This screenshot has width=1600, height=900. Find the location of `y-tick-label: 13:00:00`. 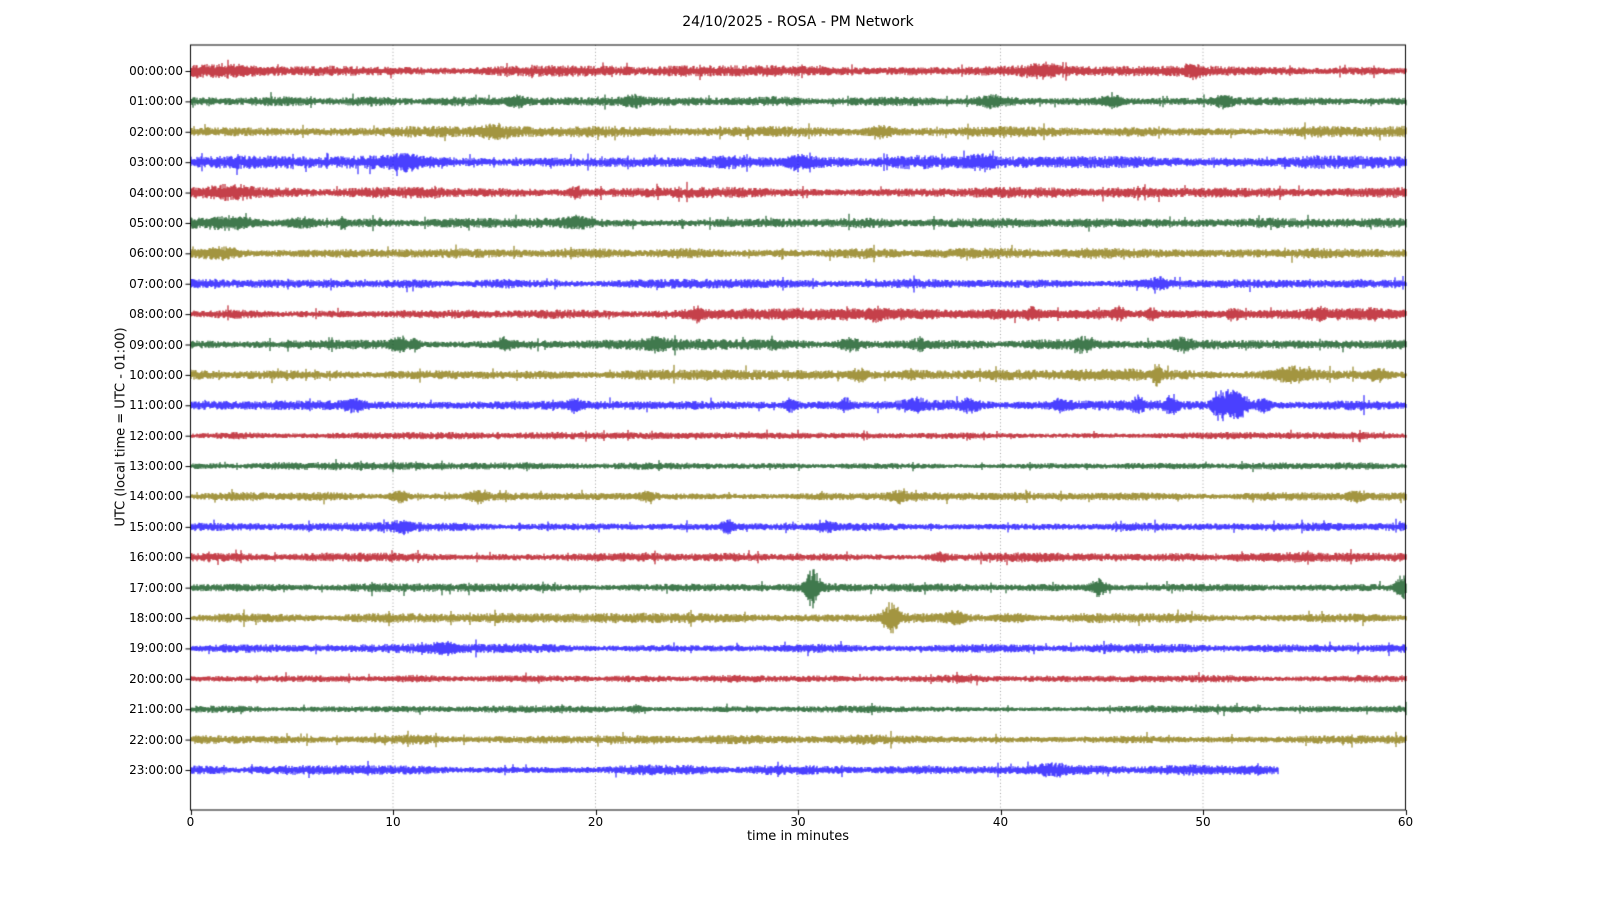

y-tick-label: 13:00:00 is located at coordinates (156, 466).